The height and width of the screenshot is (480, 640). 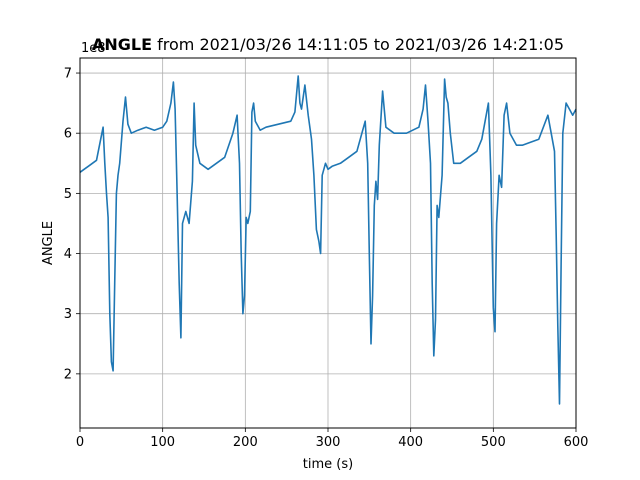 I want to click on y-tick-label: 4, so click(x=68, y=254).